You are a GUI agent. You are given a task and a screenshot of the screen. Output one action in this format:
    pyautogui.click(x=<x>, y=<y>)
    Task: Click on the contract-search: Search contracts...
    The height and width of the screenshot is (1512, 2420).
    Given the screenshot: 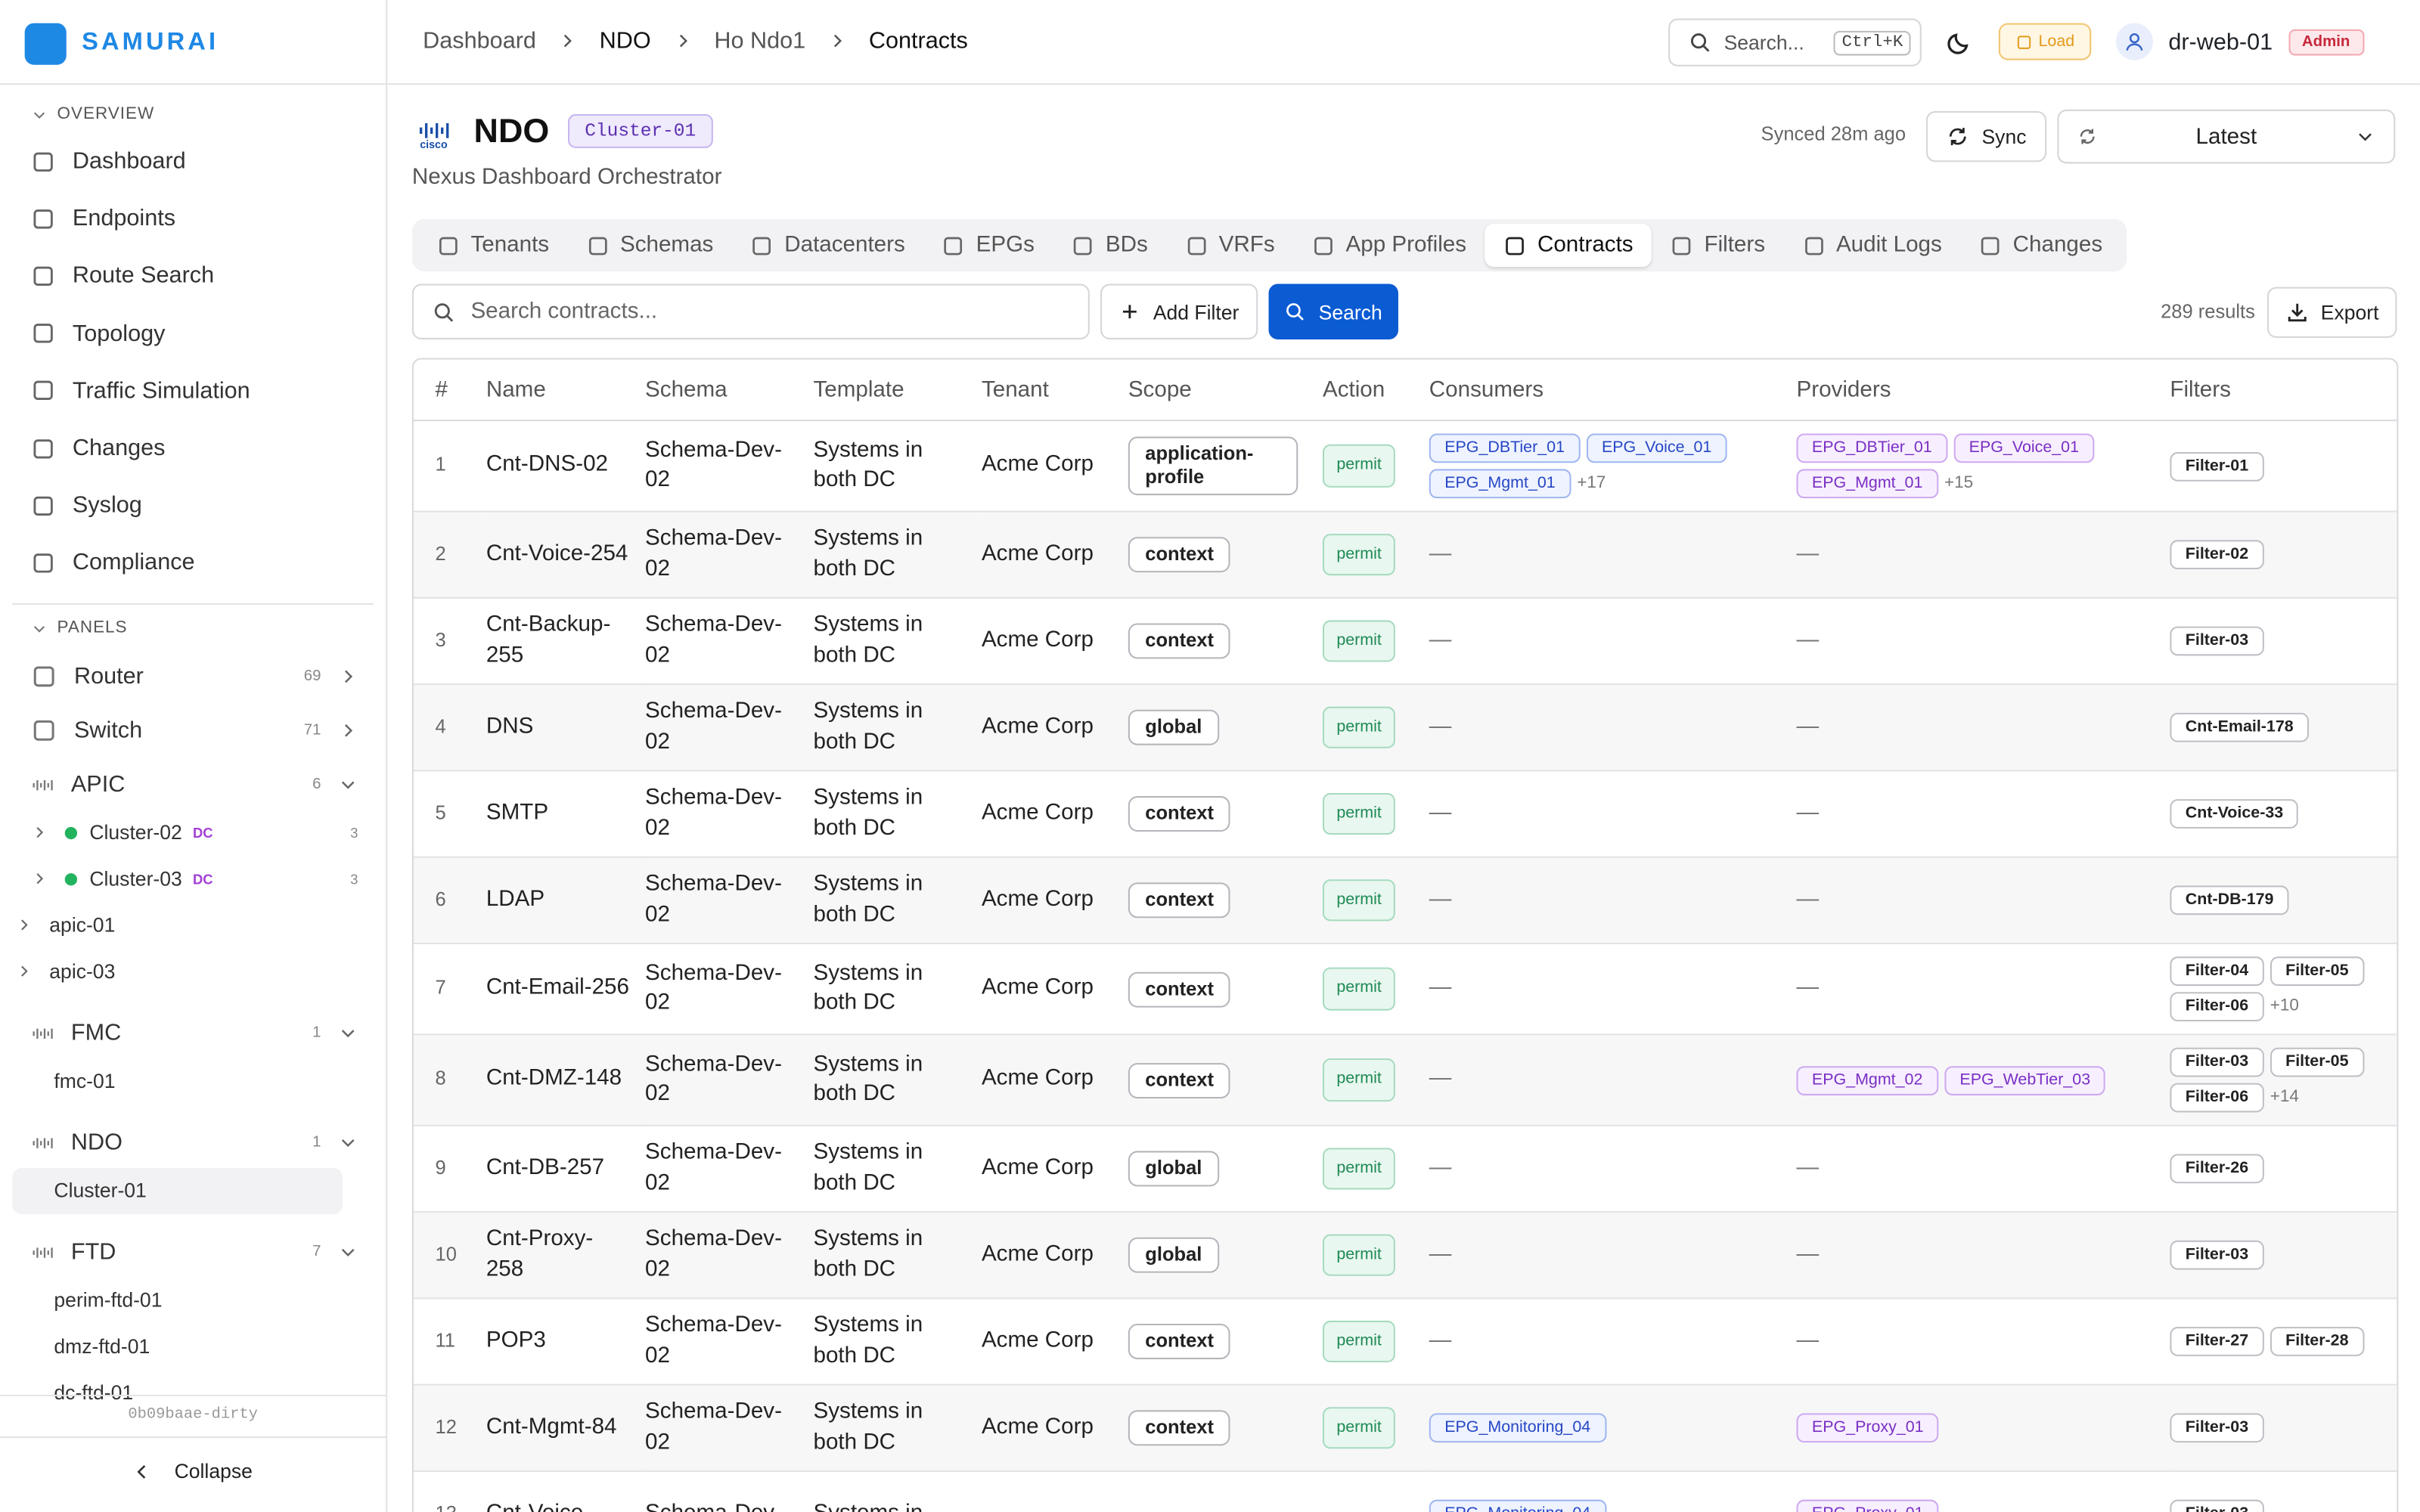 What is the action you would take?
    pyautogui.click(x=750, y=311)
    